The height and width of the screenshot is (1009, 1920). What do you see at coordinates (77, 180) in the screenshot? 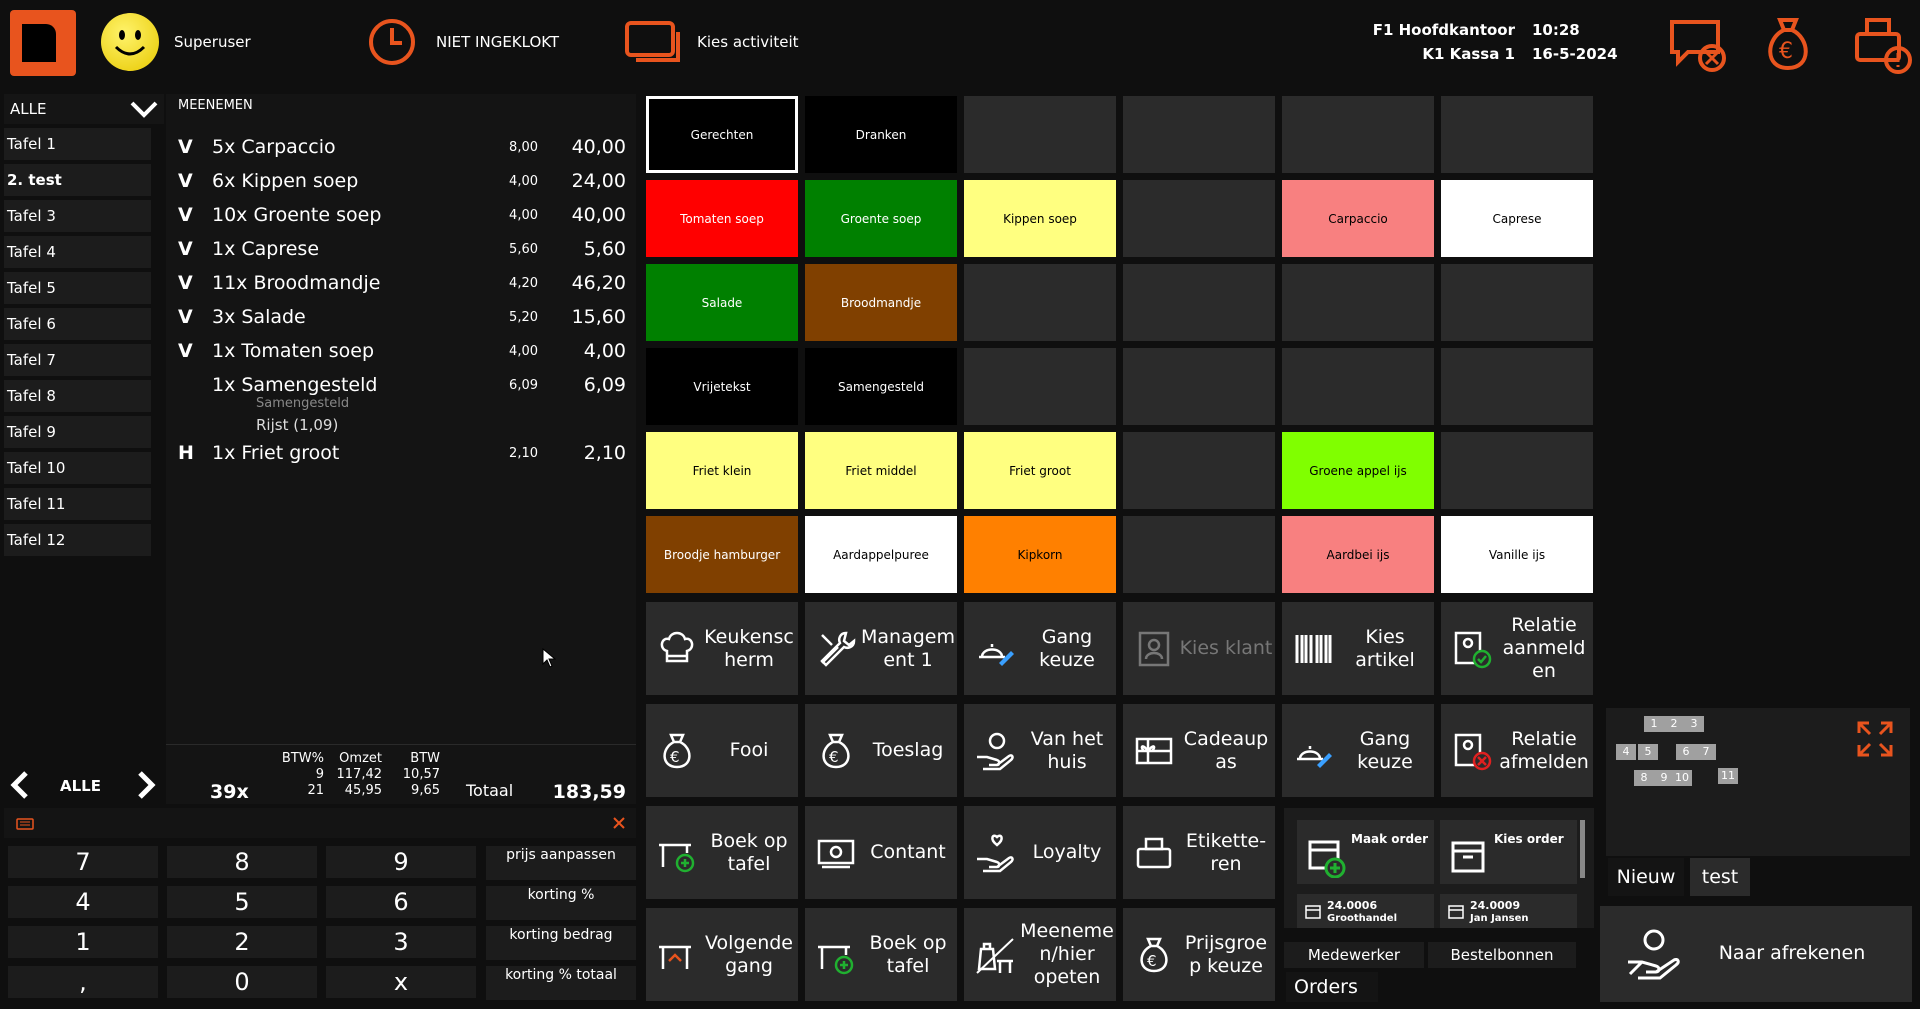
I see `table-item: 2. test` at bounding box center [77, 180].